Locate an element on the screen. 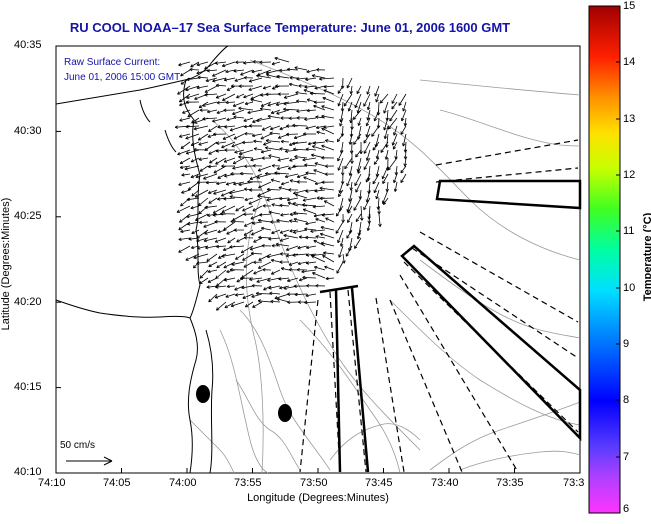 The image size is (651, 524). colorbar-tick-label: 13 is located at coordinates (629, 119).